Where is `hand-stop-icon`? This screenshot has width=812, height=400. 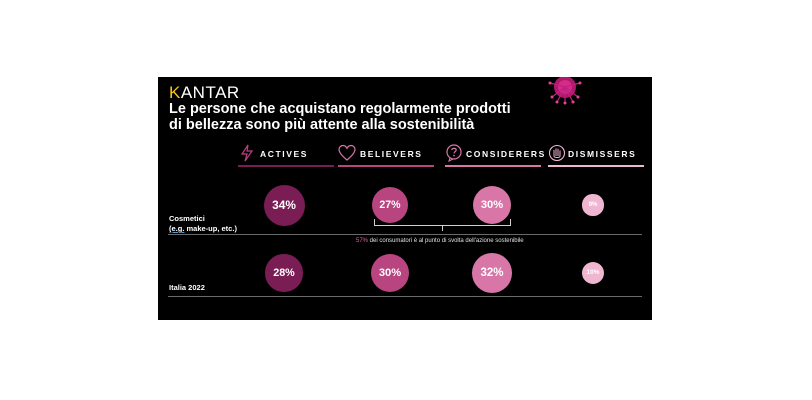
hand-stop-icon is located at coordinates (557, 153).